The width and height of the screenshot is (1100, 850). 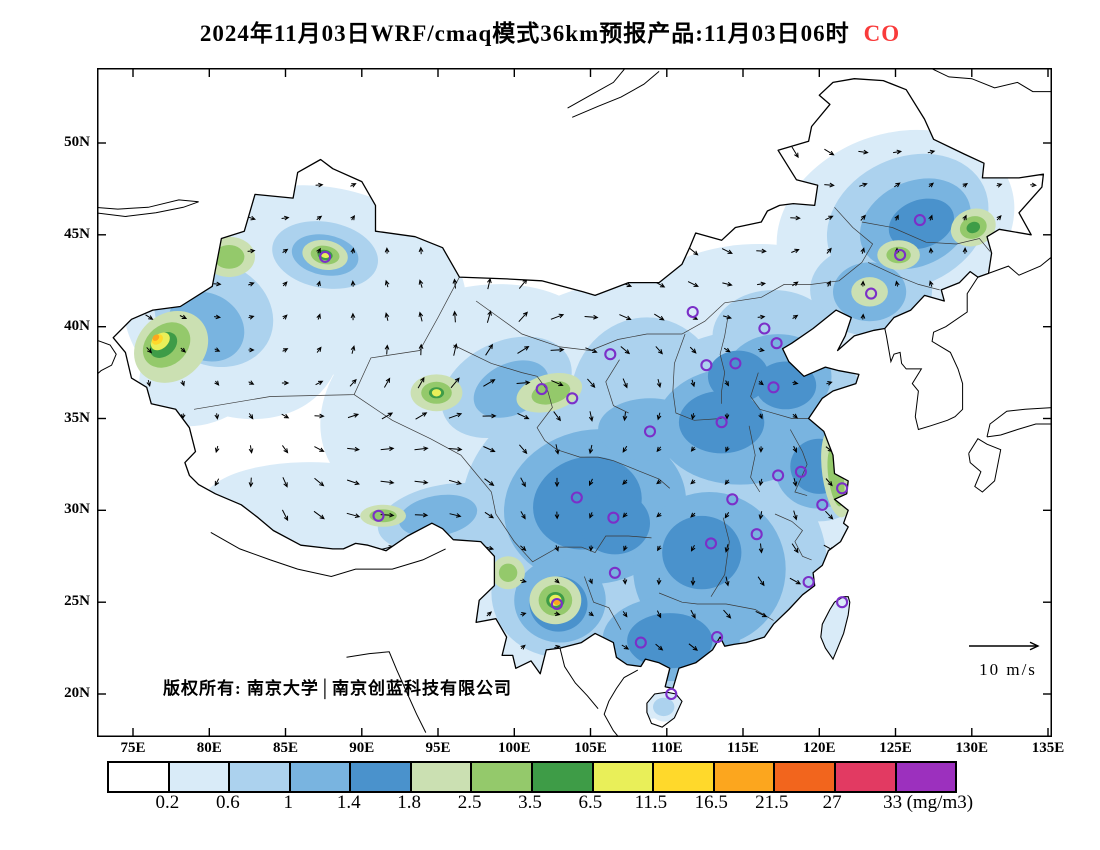 I want to click on colorbar-tick-label: 21.5, so click(x=772, y=802).